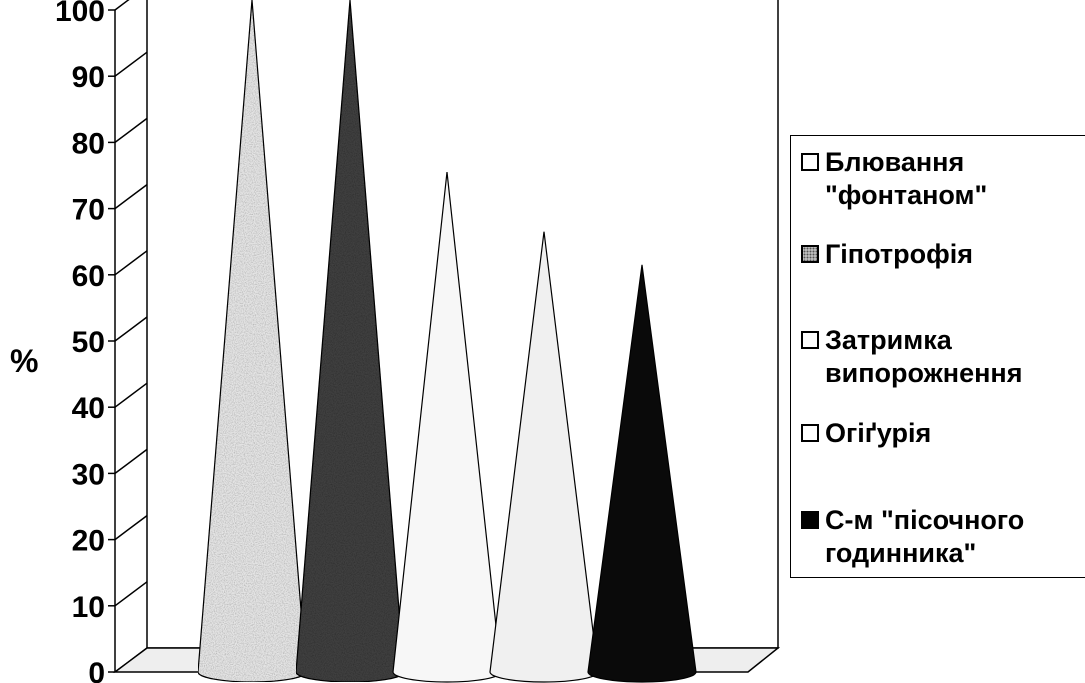  I want to click on cone-shape, so click(642, 473).